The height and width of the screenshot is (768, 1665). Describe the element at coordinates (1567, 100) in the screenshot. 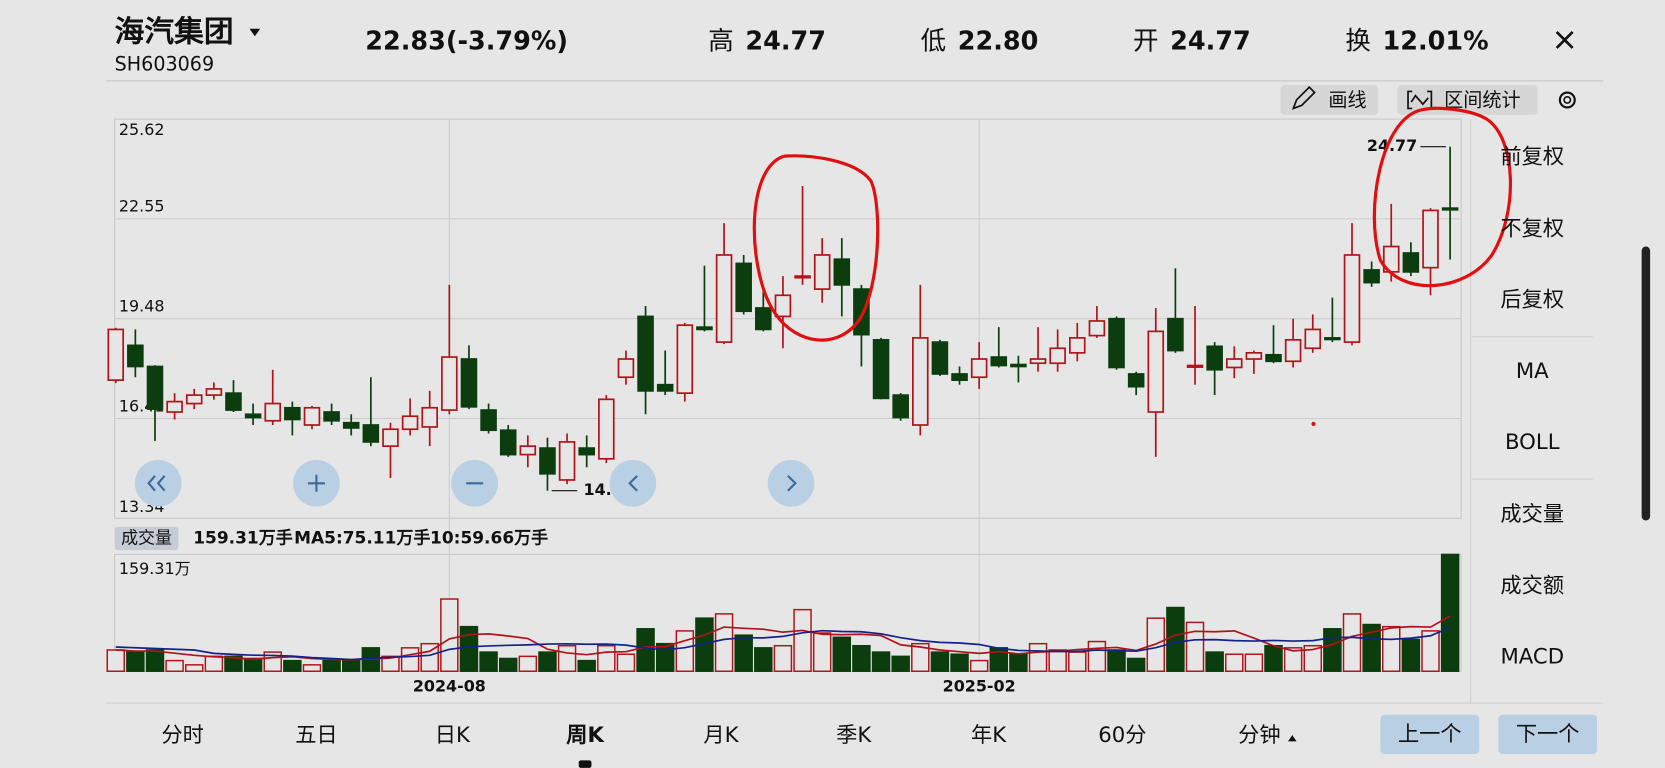

I see `settings-icon` at that location.